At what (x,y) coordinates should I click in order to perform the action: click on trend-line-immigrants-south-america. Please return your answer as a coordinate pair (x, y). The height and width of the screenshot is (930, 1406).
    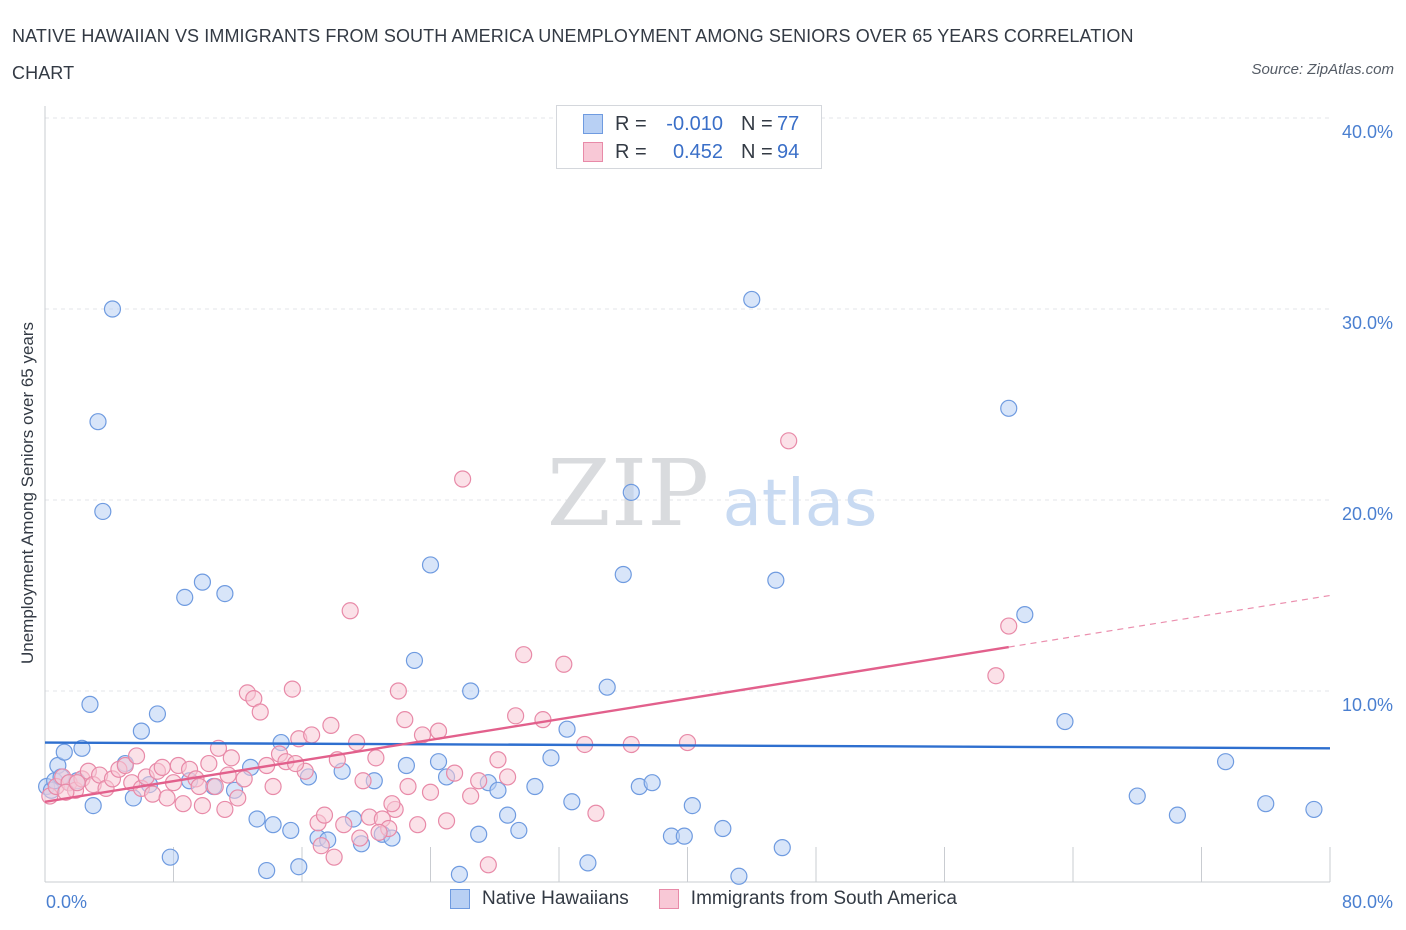
    Looking at the image, I should click on (526, 724).